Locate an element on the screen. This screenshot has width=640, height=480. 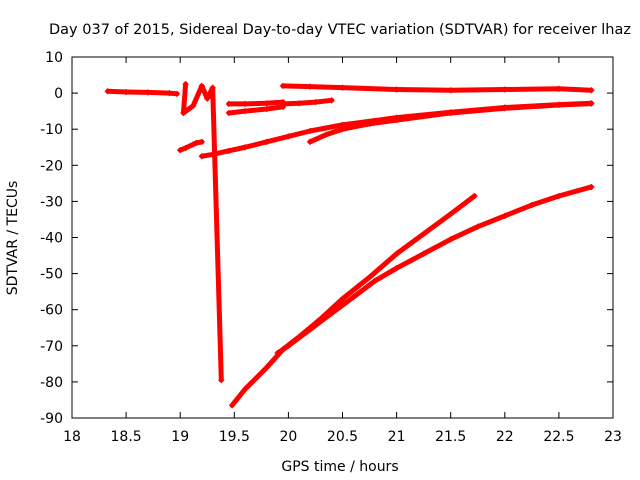
x-tick-label: 19.5 is located at coordinates (234, 437).